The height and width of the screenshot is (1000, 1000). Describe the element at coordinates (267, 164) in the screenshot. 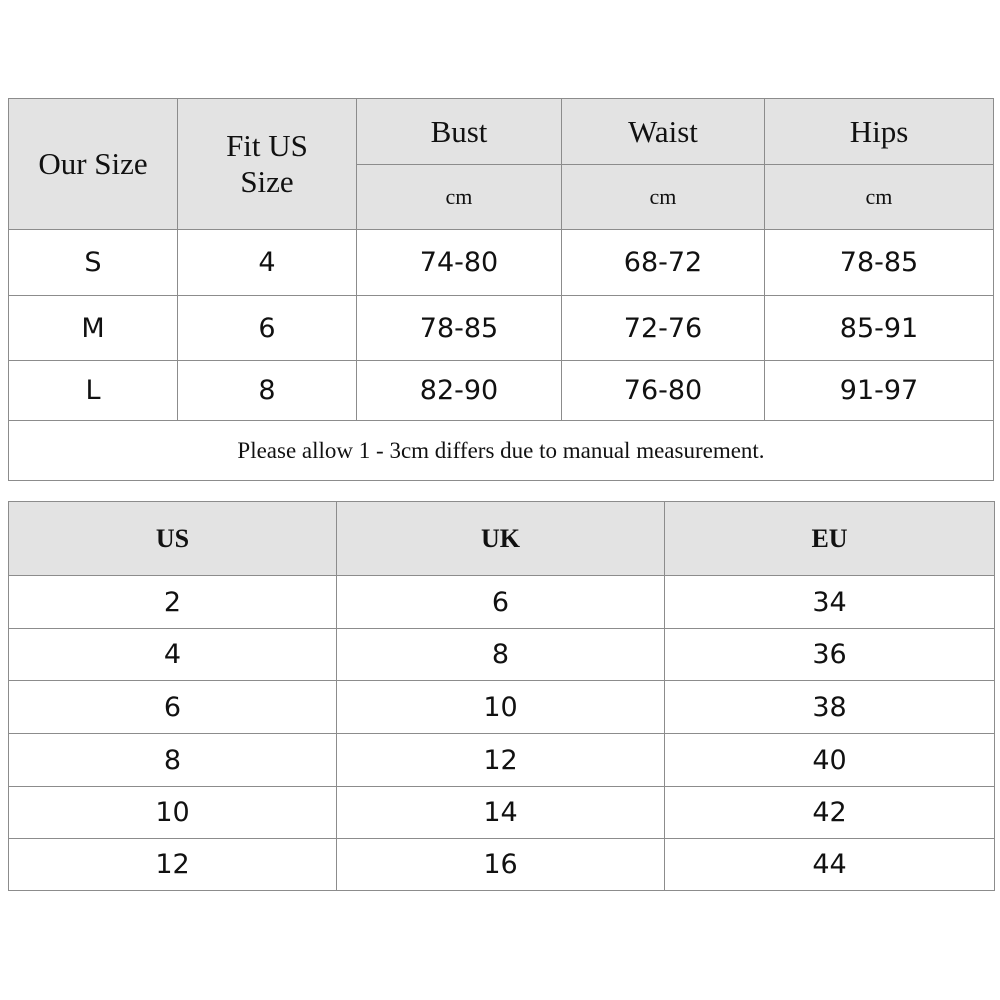

I see `header-fit-us-size: Fit US Size` at that location.